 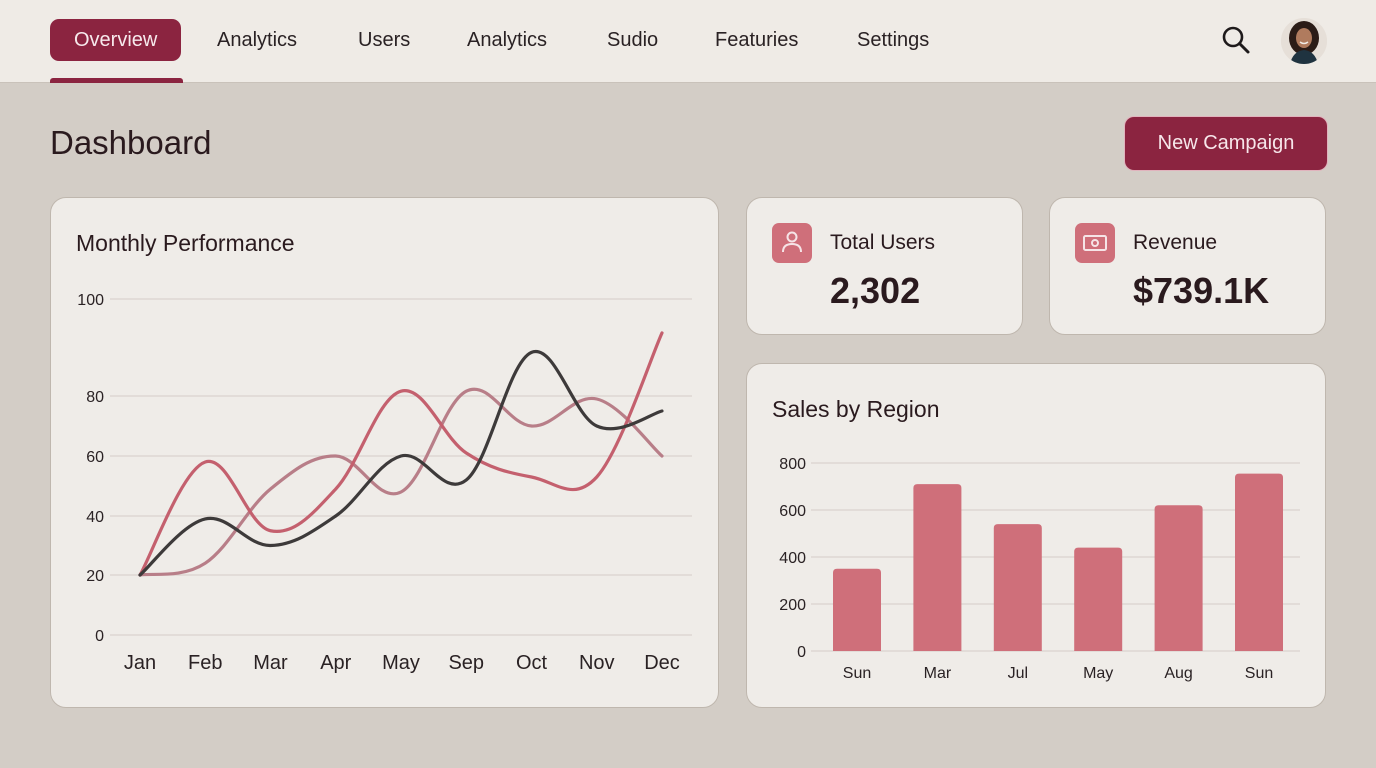 What do you see at coordinates (116, 80) in the screenshot?
I see `active-tab-indicator` at bounding box center [116, 80].